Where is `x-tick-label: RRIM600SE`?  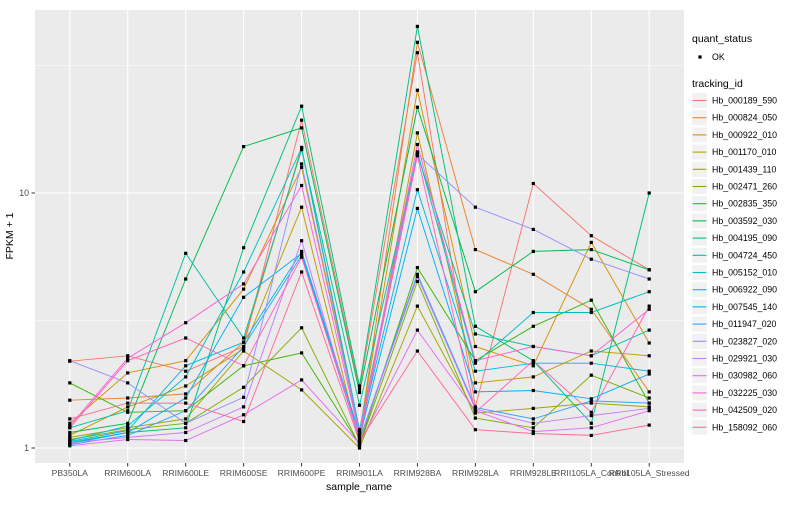
x-tick-label: RRIM600SE is located at coordinates (244, 473).